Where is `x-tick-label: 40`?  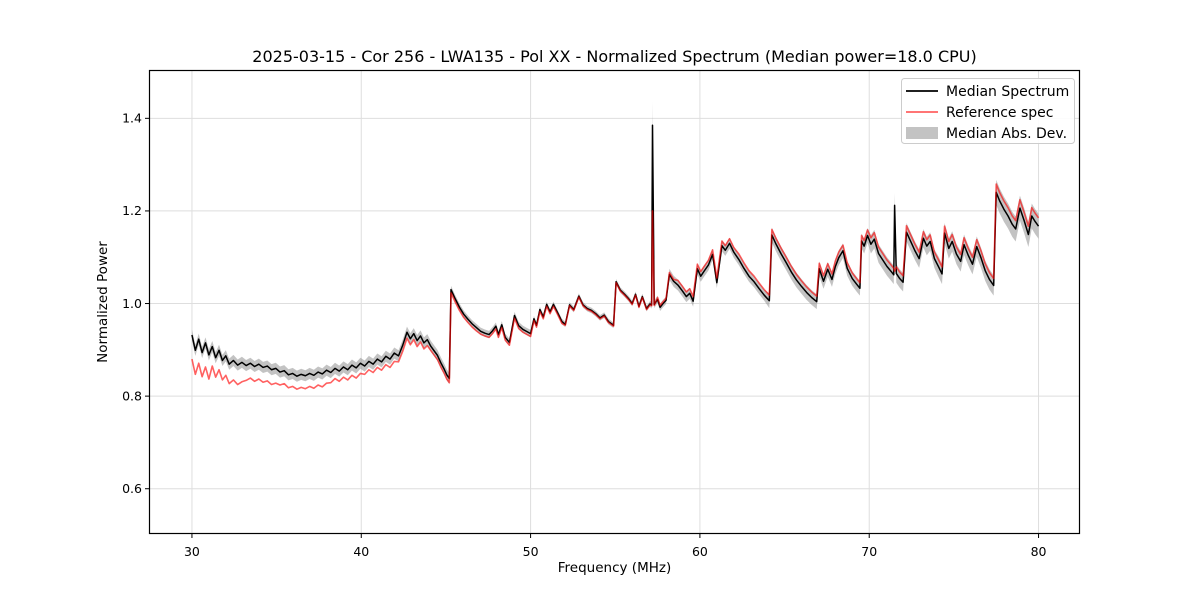
x-tick-label: 40 is located at coordinates (361, 551).